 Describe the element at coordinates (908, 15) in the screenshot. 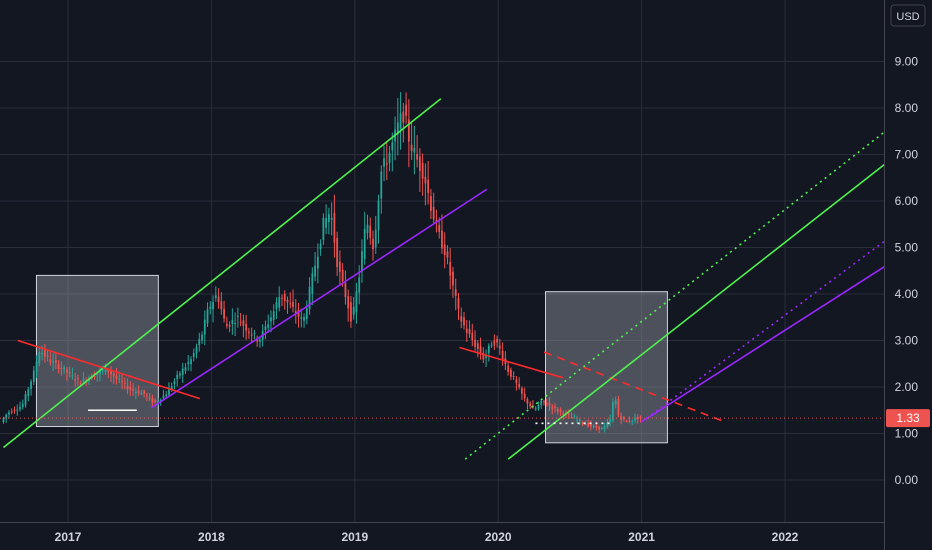

I see `currency-button: USD` at that location.